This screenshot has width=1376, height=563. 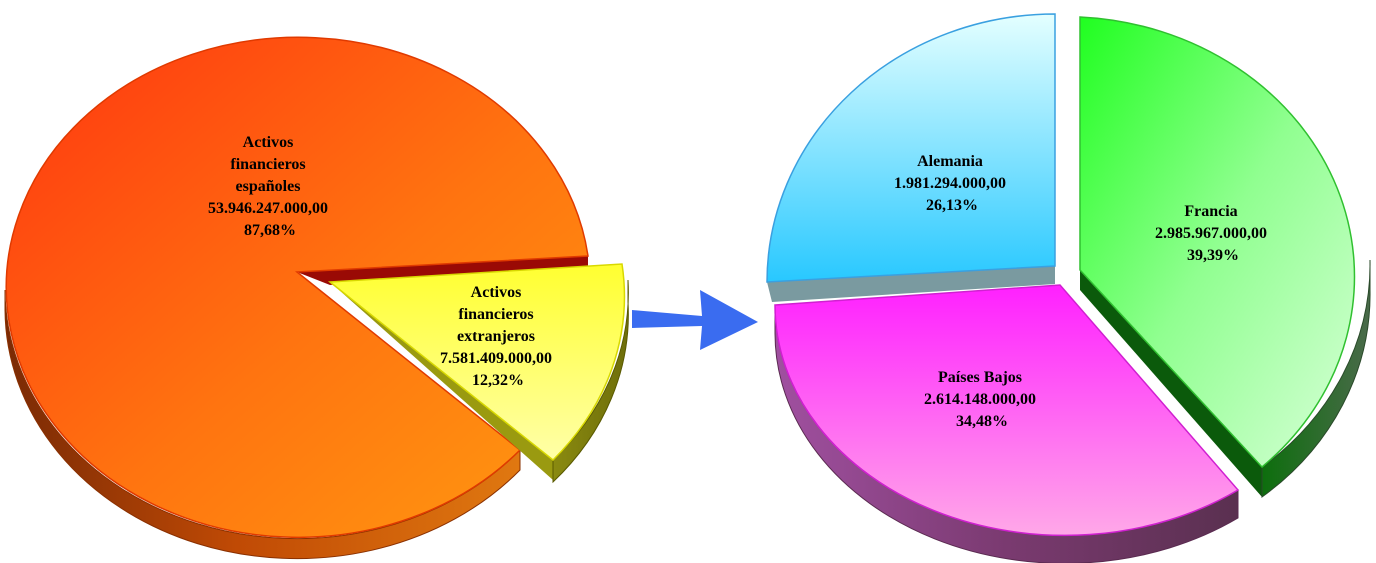 I want to click on label-line: Alemania, so click(x=950, y=161).